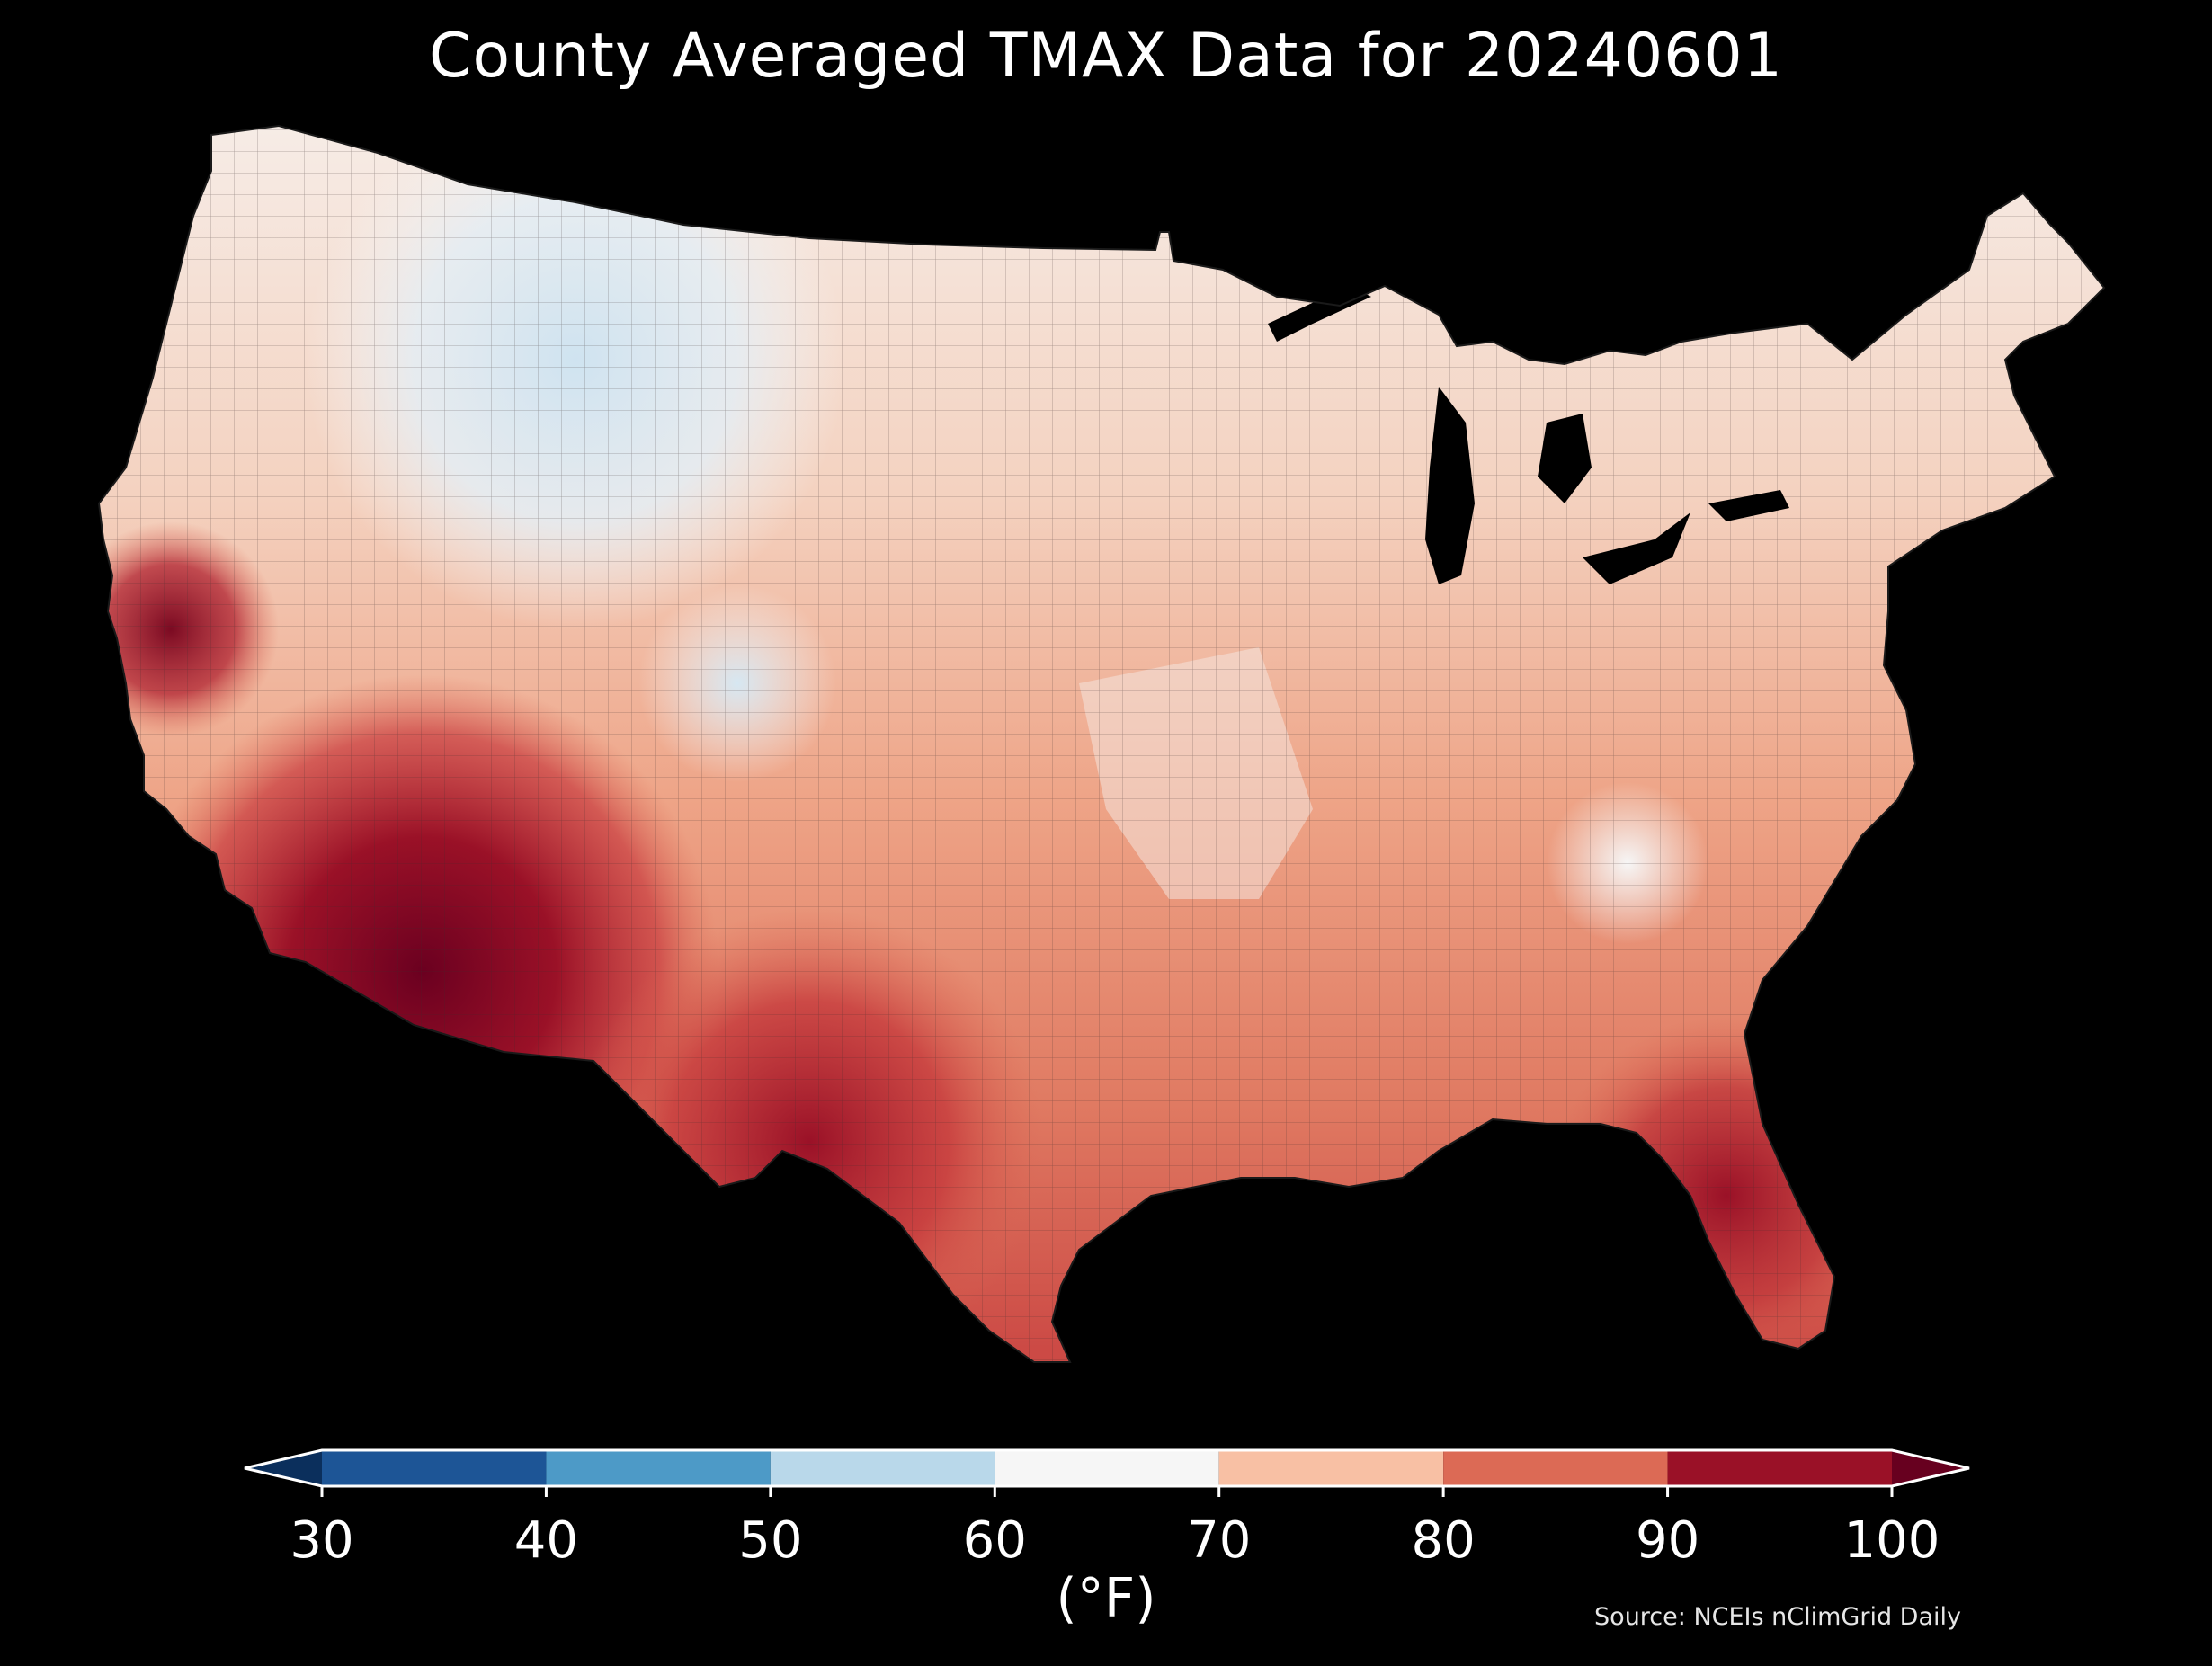  What do you see at coordinates (1528, 435) in the screenshot?
I see `great-lakes` at bounding box center [1528, 435].